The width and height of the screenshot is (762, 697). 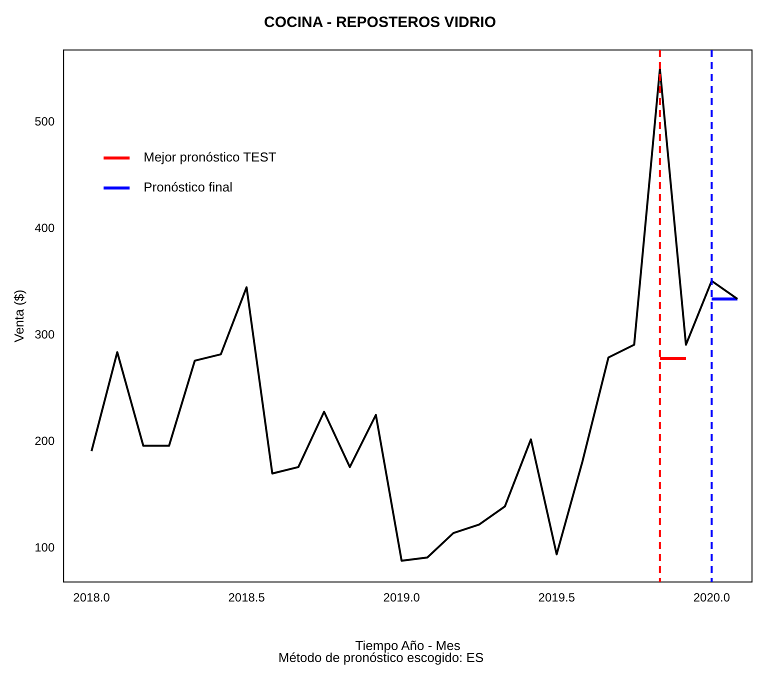 I want to click on y-tick-label: 500, so click(x=44, y=121).